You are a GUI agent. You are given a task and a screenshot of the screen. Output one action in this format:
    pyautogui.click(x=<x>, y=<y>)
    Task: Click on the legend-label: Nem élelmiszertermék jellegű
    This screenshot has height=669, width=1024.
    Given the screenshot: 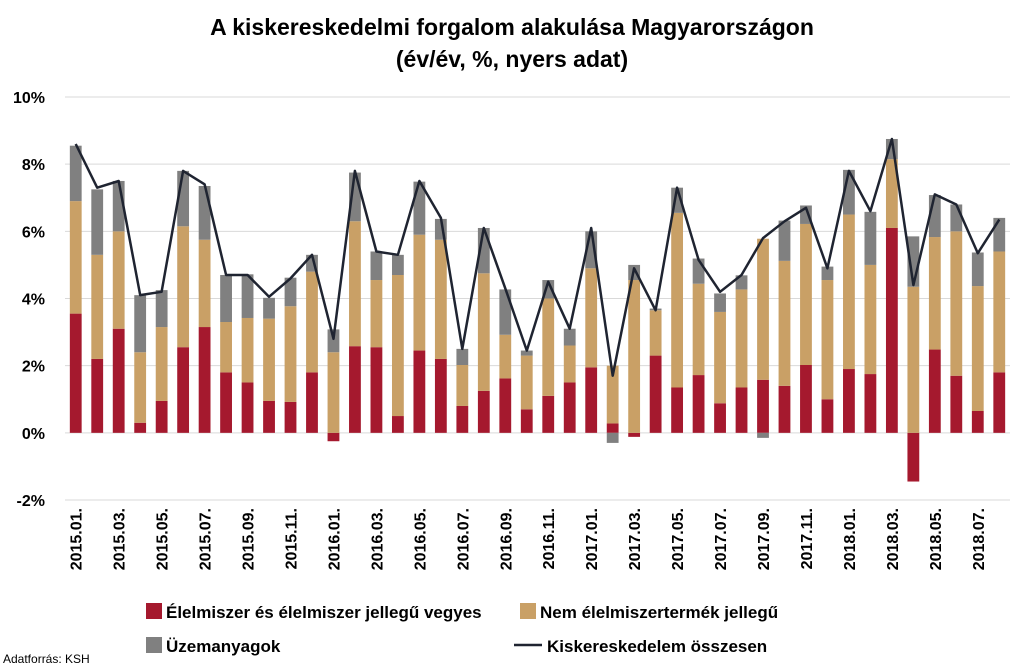 What is the action you would take?
    pyautogui.click(x=659, y=612)
    